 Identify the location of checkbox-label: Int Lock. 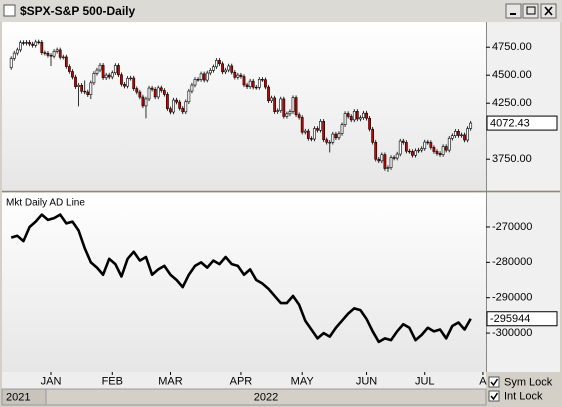
(523, 396).